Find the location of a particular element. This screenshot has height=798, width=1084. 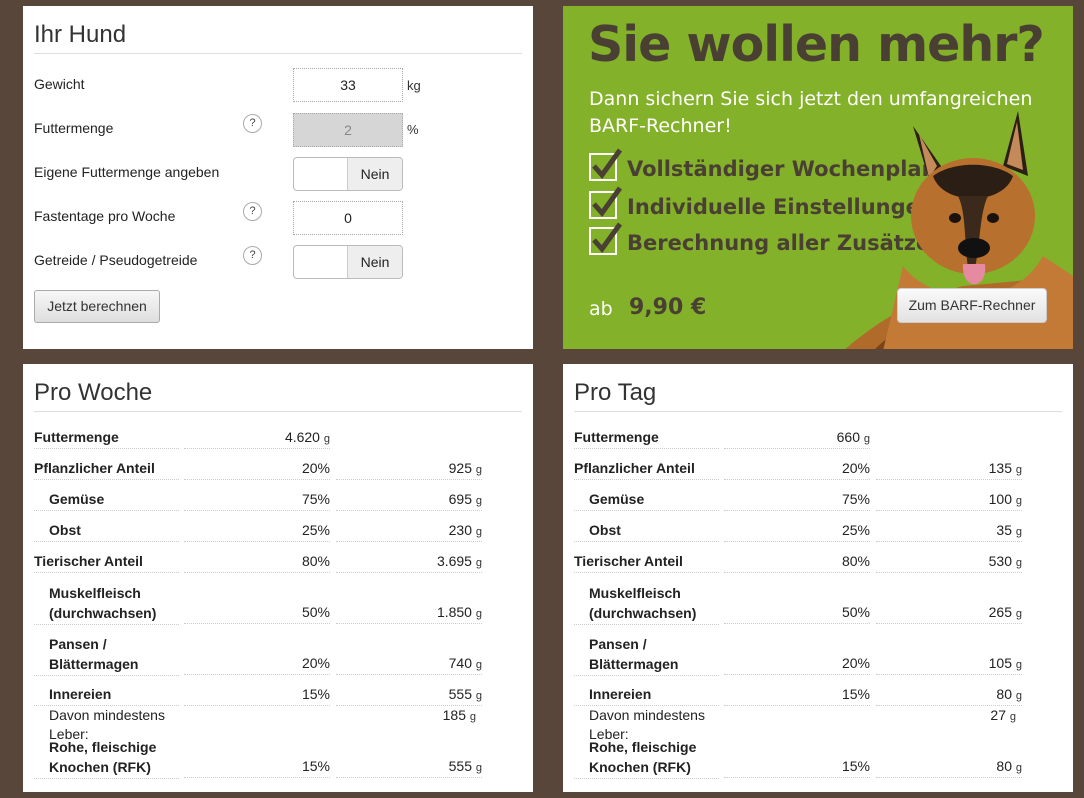

own-amount-label: Eigene Futtermenge angeben is located at coordinates (127, 172).